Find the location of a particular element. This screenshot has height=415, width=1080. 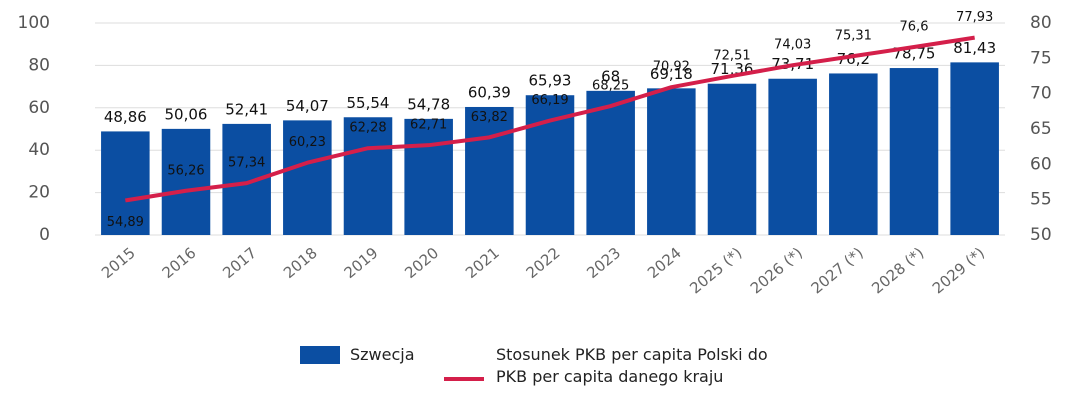

bar-value-label: 54,78 is located at coordinates (428, 104).